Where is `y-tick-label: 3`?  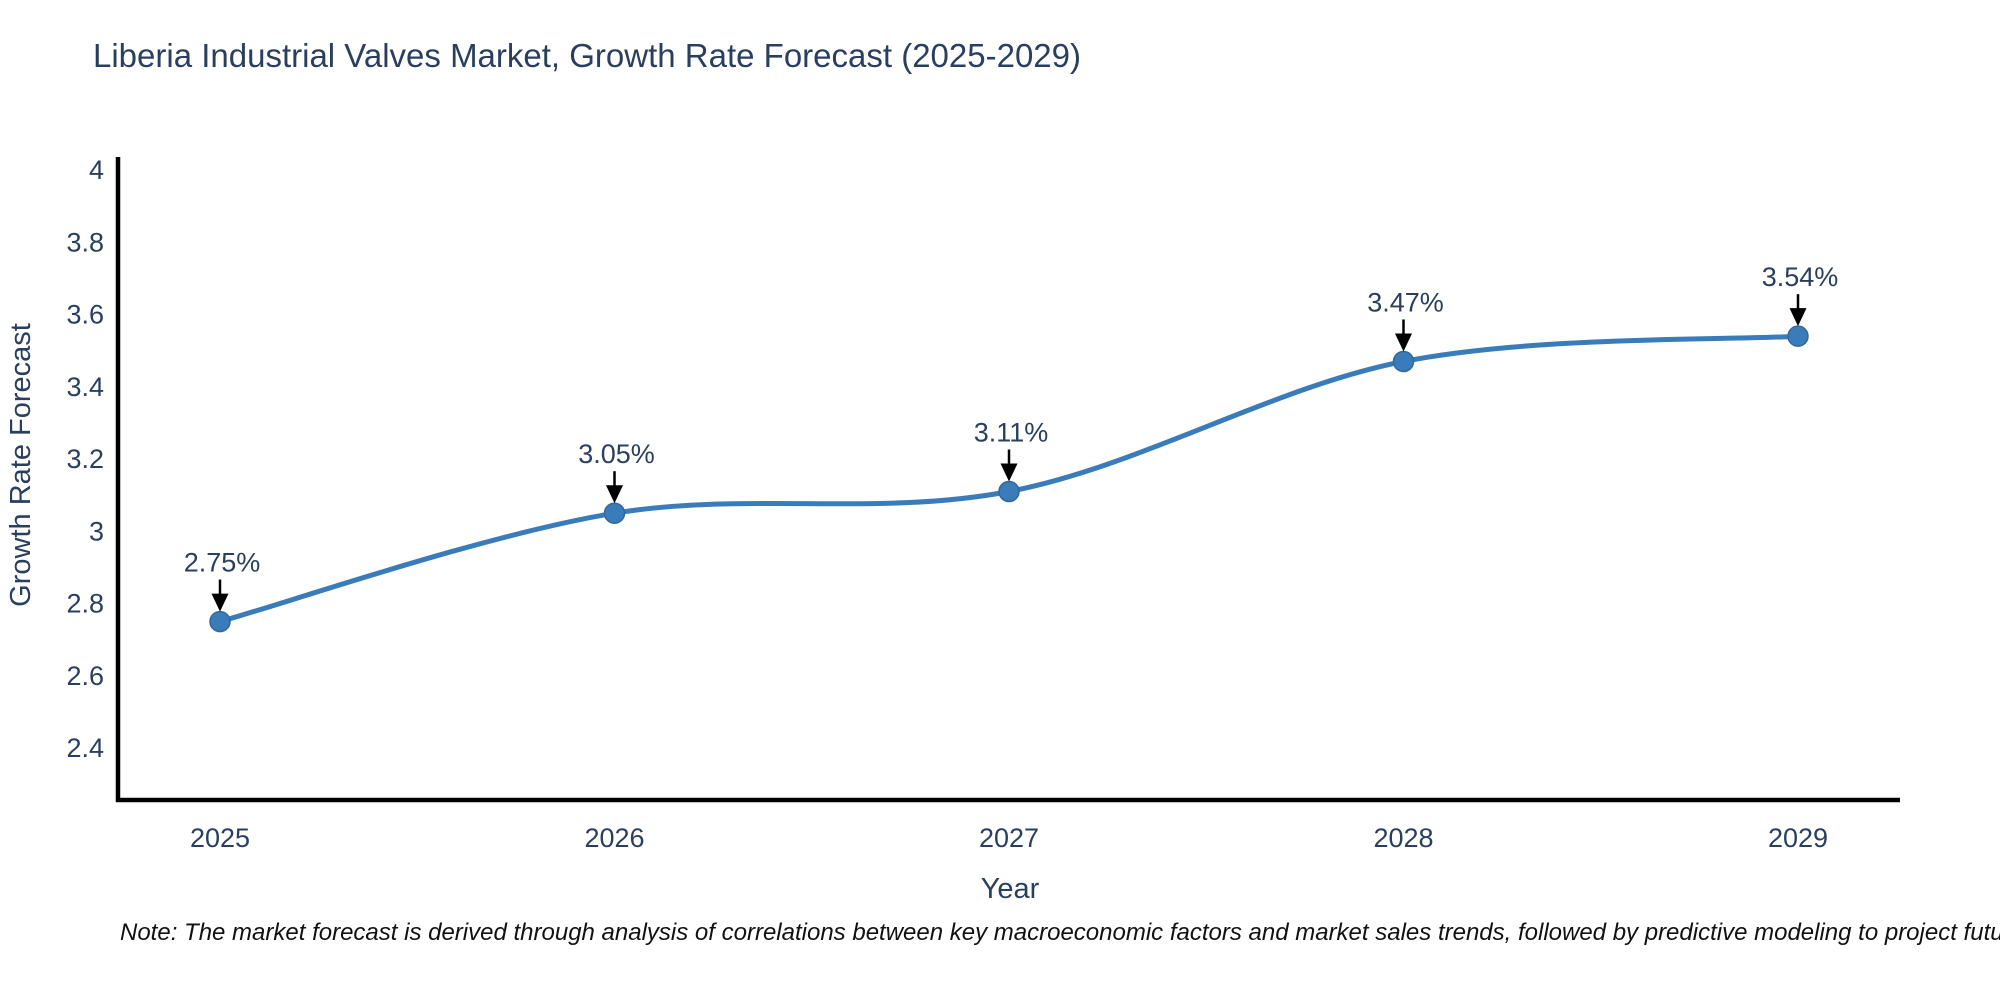
y-tick-label: 3 is located at coordinates (96, 531).